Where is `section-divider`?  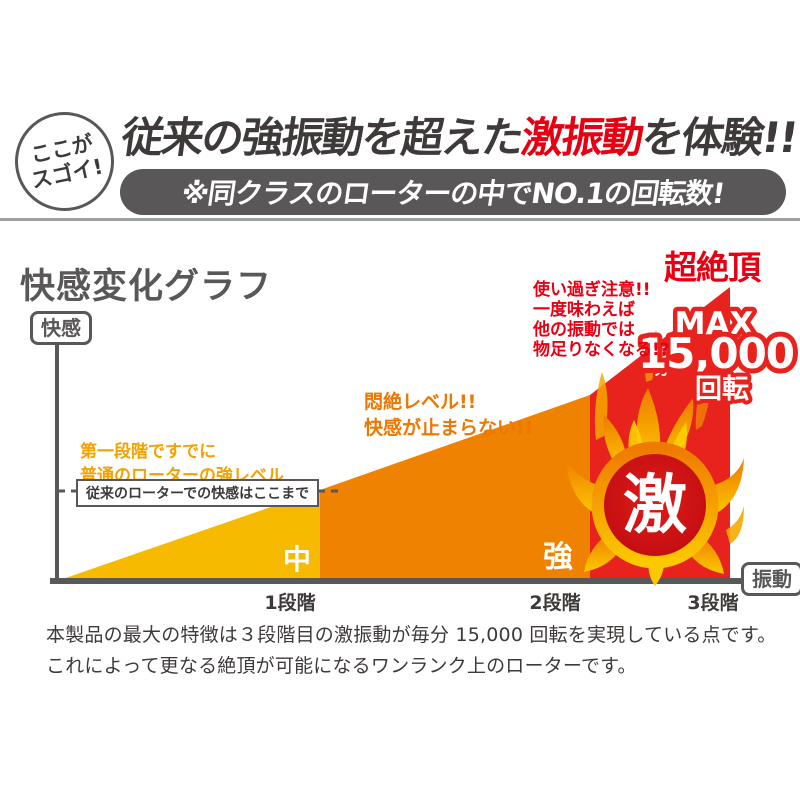
section-divider is located at coordinates (400, 219).